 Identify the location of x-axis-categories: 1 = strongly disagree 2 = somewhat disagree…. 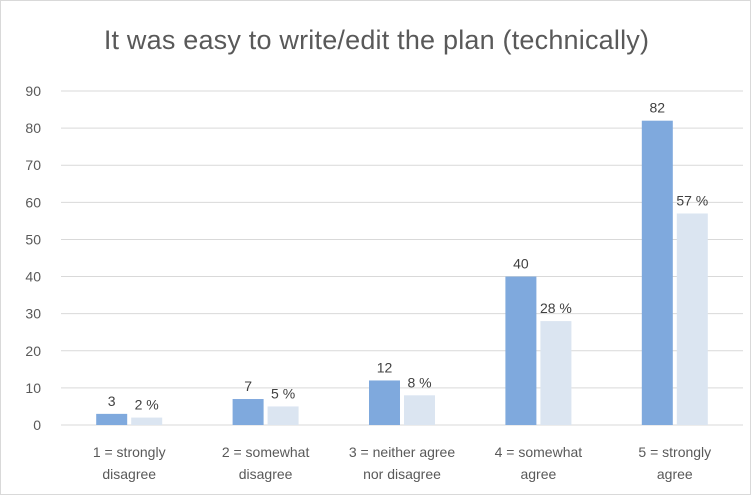
(402, 463).